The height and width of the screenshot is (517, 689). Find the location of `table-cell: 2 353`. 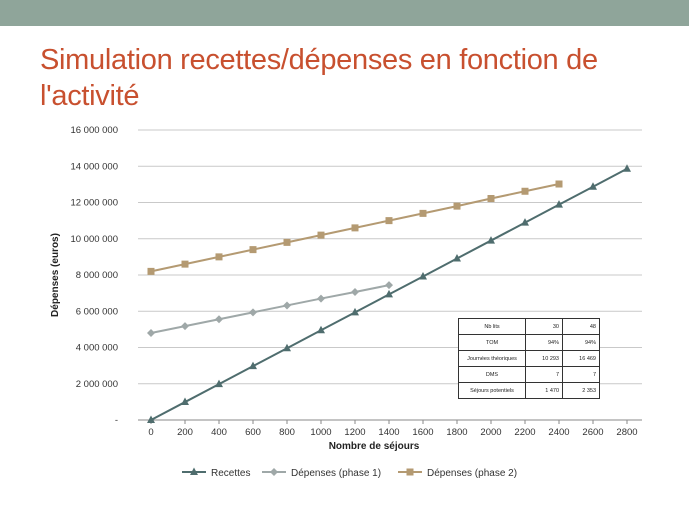

table-cell: 2 353 is located at coordinates (581, 390).